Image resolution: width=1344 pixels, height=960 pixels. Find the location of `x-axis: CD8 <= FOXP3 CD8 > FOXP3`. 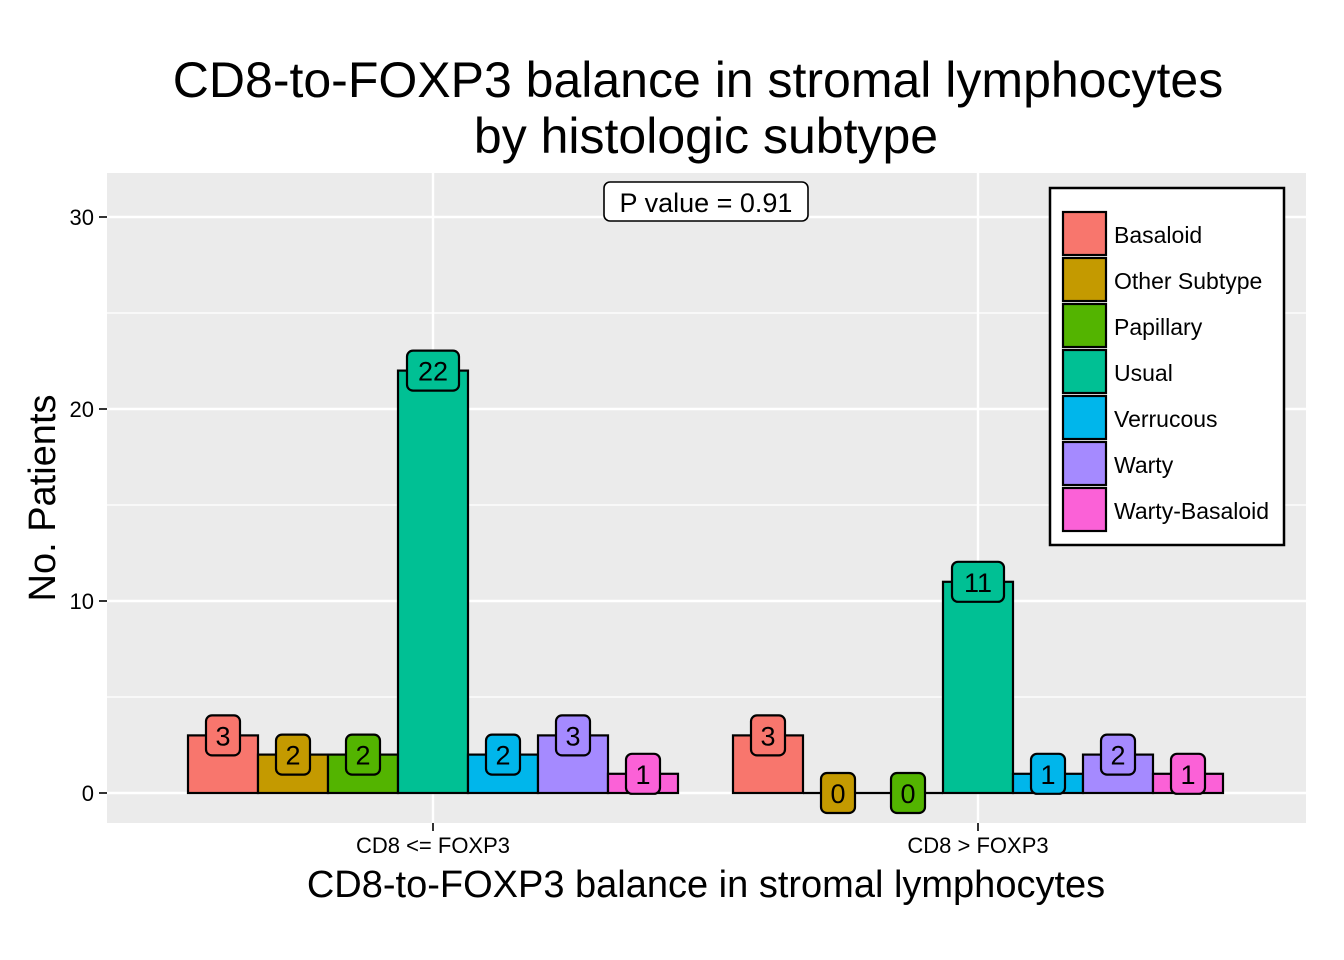

x-axis: CD8 <= FOXP3 CD8 > FOXP3 is located at coordinates (702, 840).